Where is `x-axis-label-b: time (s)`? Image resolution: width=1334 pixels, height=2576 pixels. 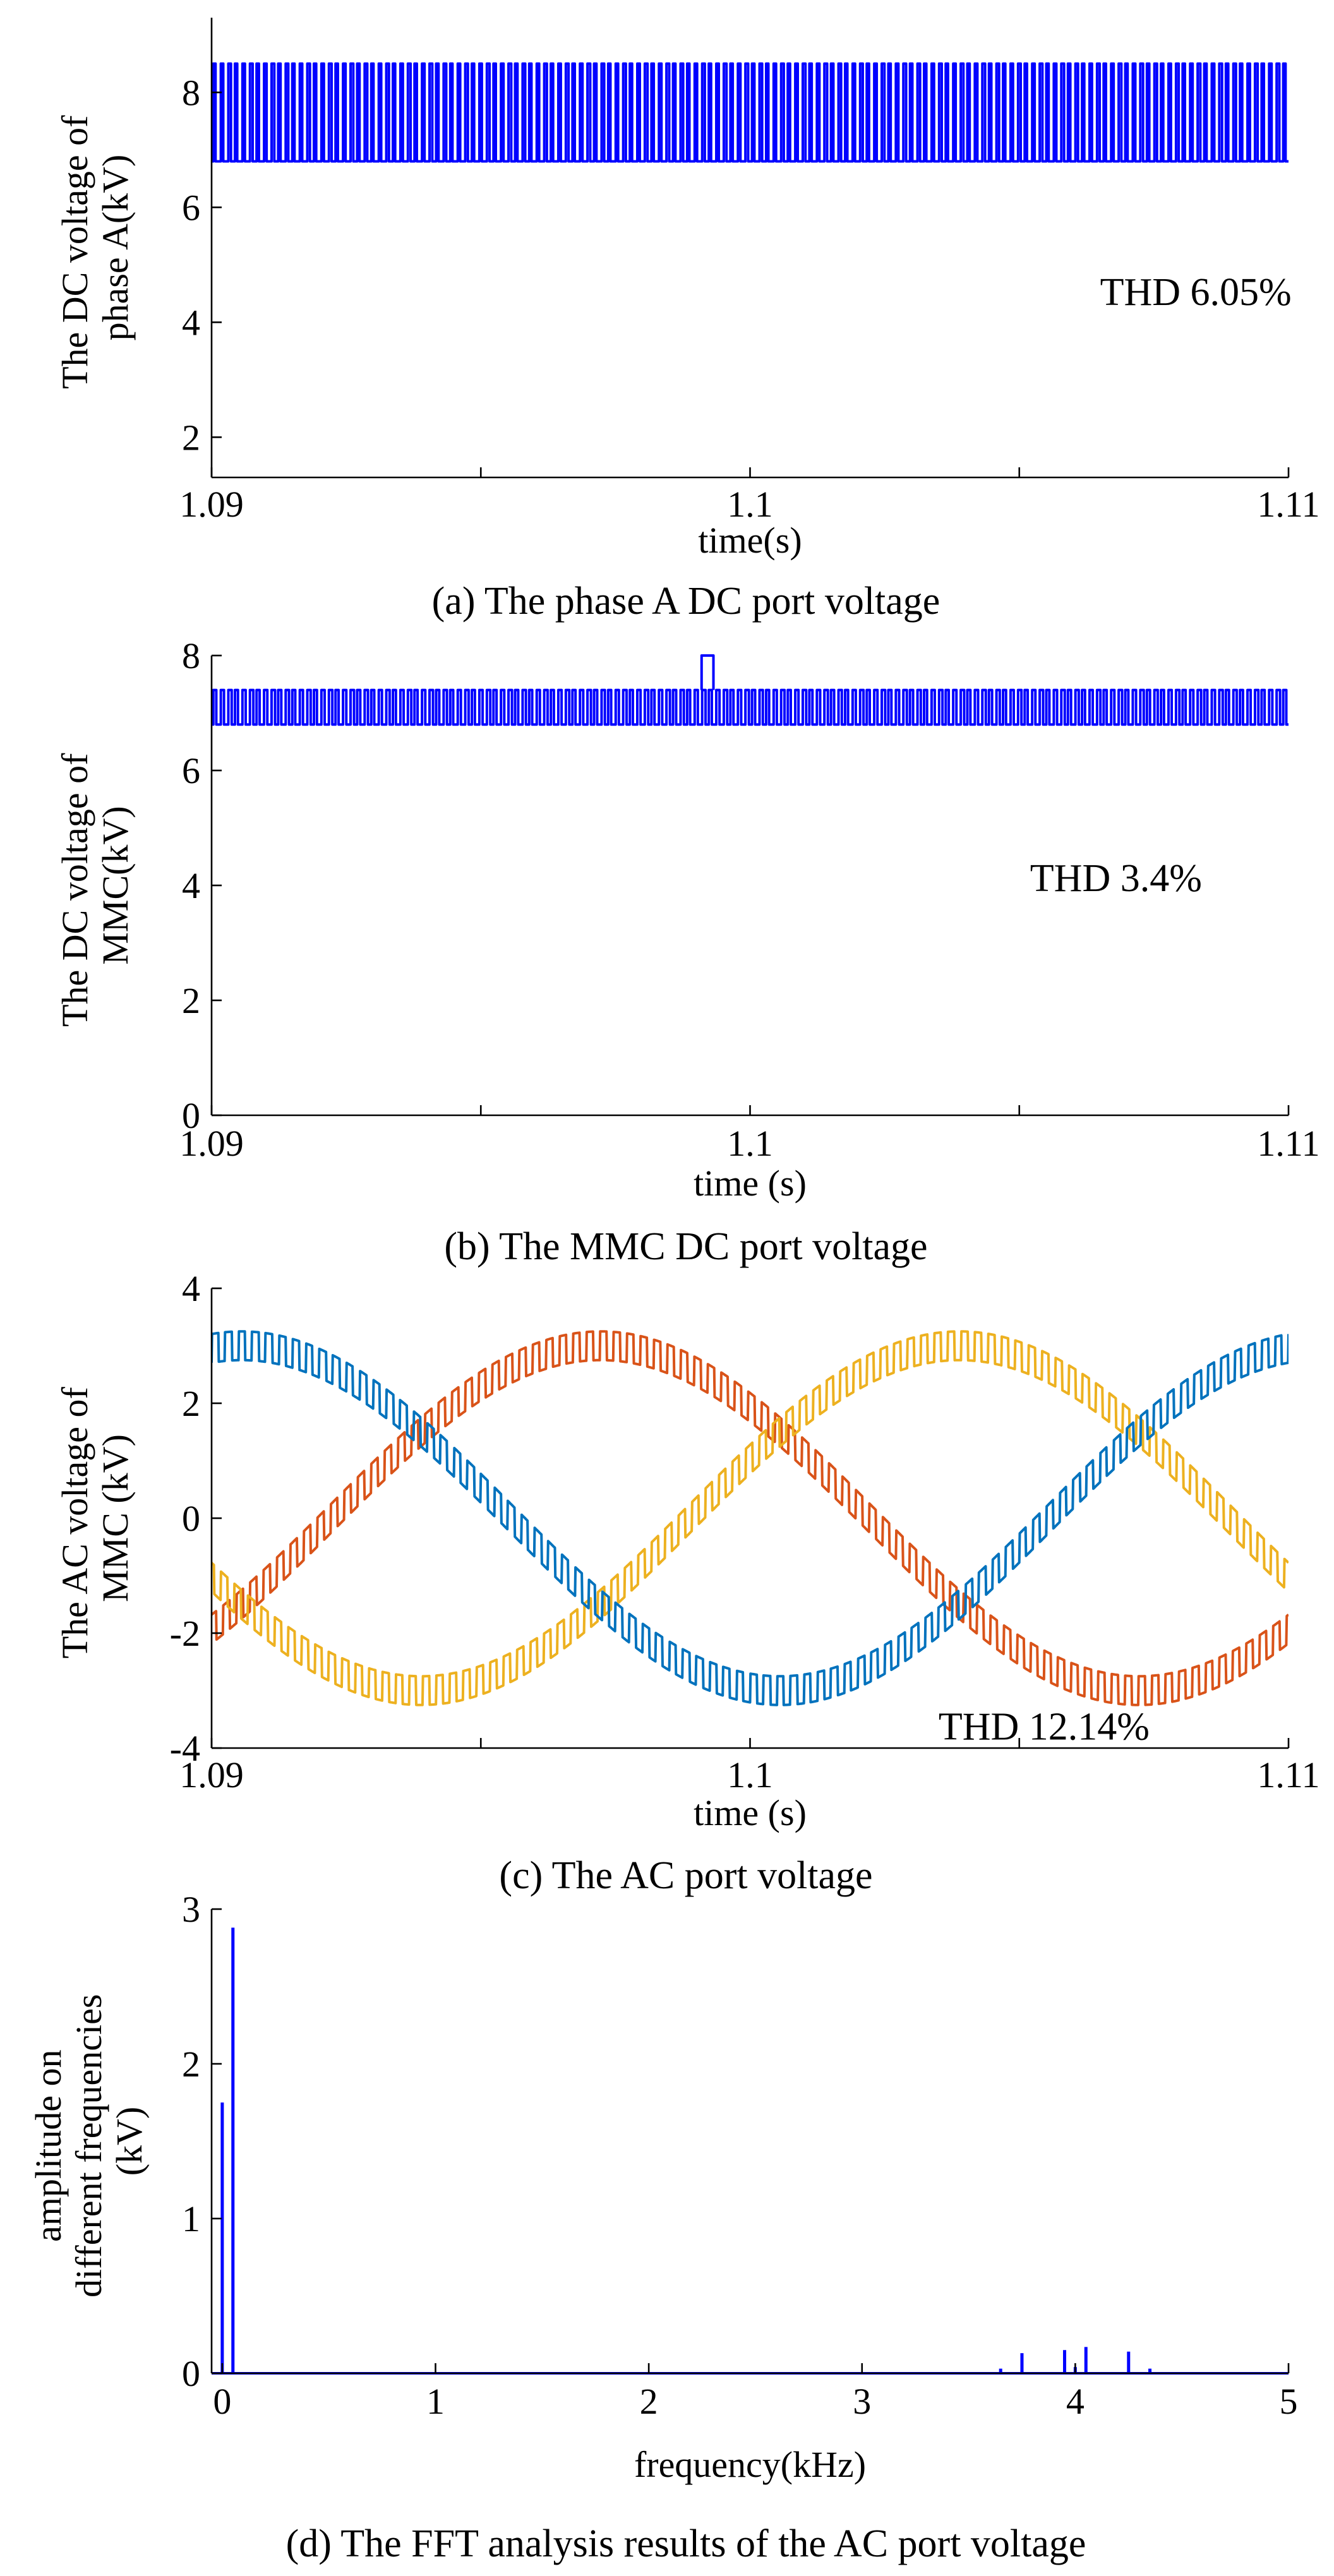
x-axis-label-b: time (s) is located at coordinates (750, 1183).